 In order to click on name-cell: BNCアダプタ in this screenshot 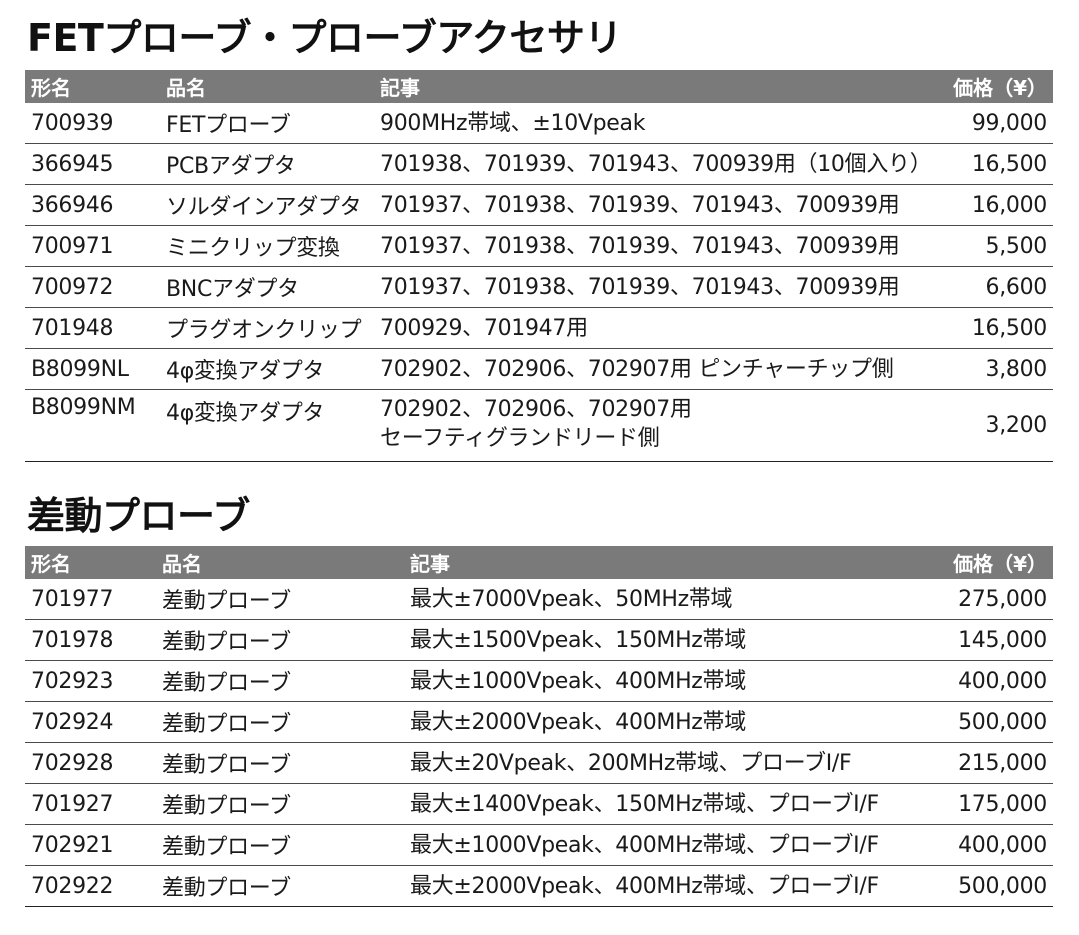, I will do `click(267, 287)`.